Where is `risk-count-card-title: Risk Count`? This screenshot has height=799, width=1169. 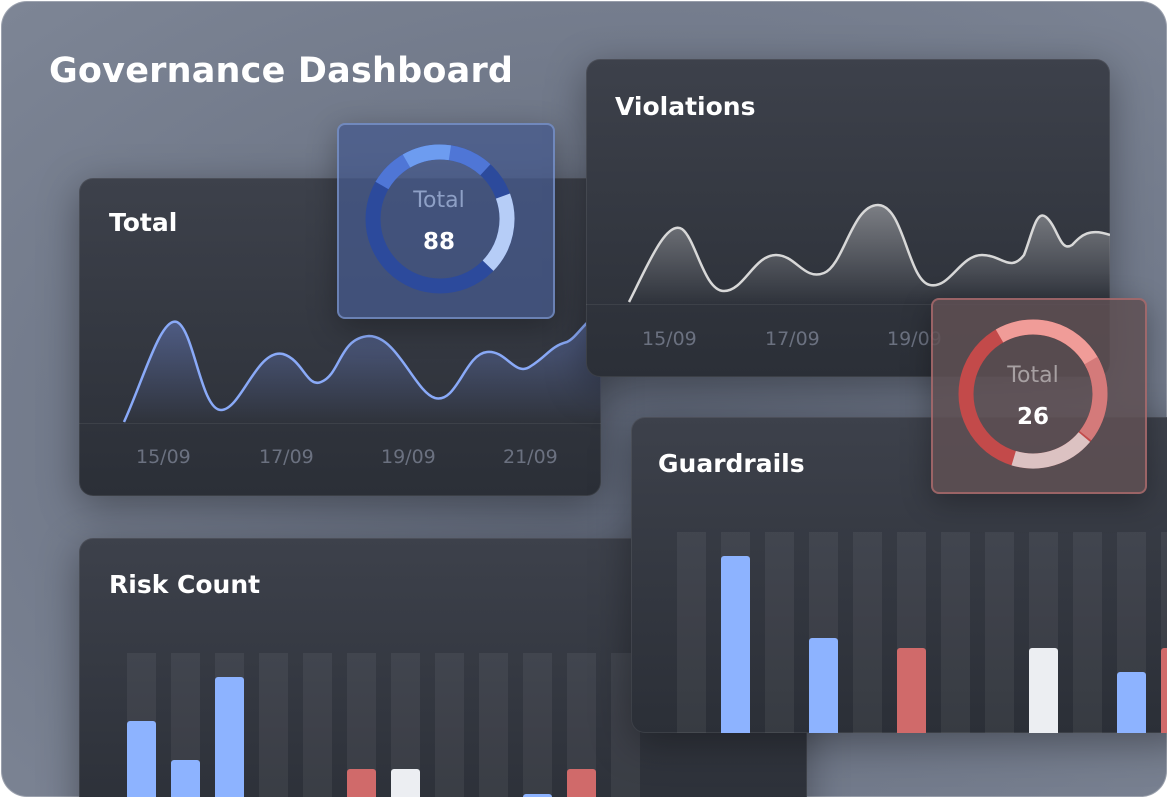 risk-count-card-title: Risk Count is located at coordinates (185, 584).